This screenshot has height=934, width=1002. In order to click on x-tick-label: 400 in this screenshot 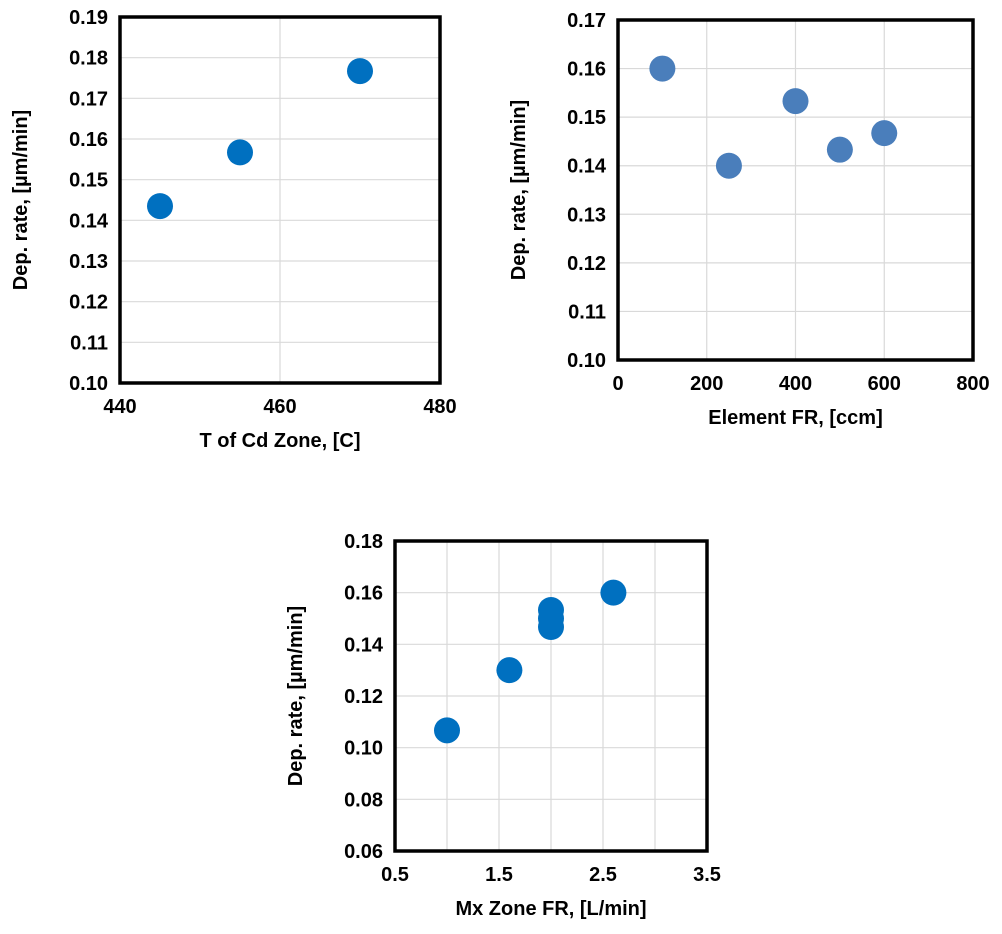, I will do `click(795, 384)`.